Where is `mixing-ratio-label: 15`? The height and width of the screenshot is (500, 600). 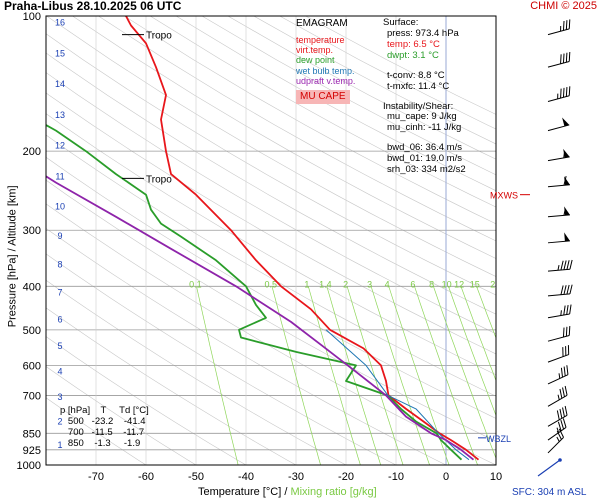
mixing-ratio-label: 15 is located at coordinates (475, 284).